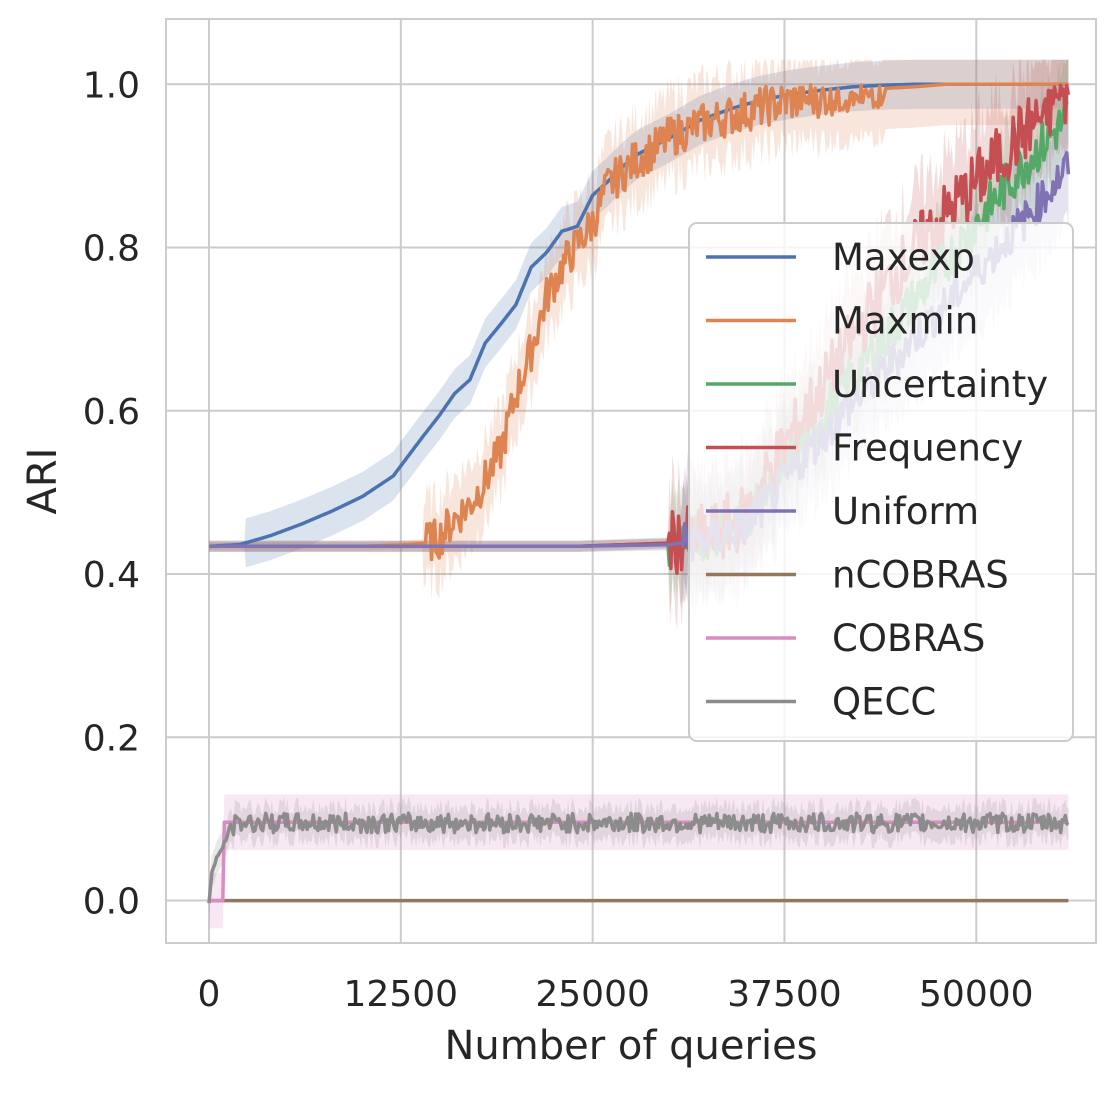 The width and height of the screenshot is (1115, 1094). I want to click on y-tick-label: 0.2, so click(111, 738).